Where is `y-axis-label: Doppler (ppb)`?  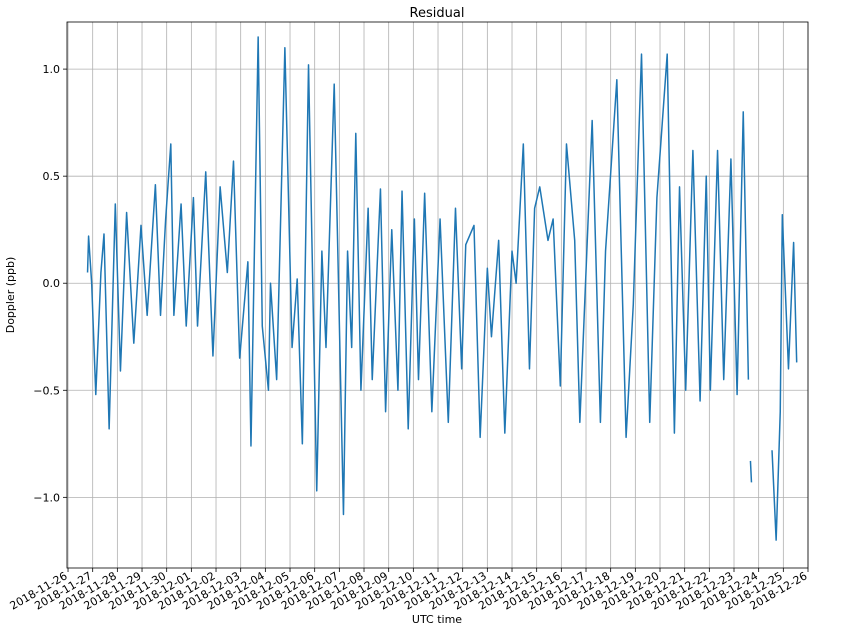 y-axis-label: Doppler (ppb) is located at coordinates (10, 295).